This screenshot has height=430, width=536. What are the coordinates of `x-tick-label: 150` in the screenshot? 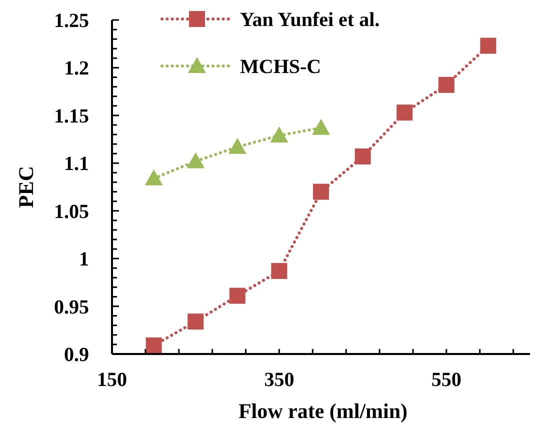 It's located at (112, 380).